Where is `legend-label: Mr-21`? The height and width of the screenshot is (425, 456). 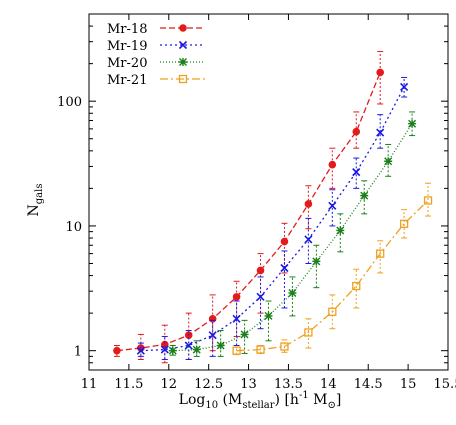
legend-label: Mr-21 is located at coordinates (127, 80).